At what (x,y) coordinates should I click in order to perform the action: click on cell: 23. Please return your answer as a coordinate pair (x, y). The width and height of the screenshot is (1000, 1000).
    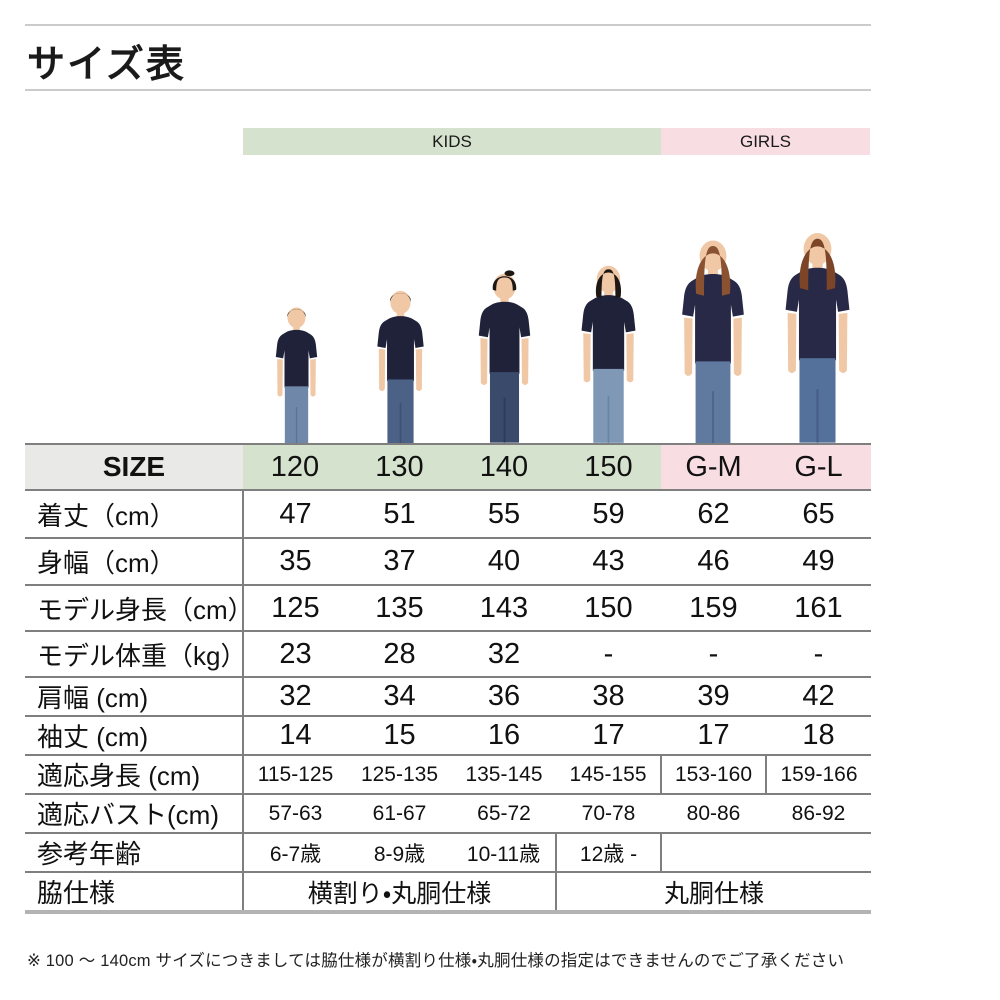
    Looking at the image, I should click on (295, 654).